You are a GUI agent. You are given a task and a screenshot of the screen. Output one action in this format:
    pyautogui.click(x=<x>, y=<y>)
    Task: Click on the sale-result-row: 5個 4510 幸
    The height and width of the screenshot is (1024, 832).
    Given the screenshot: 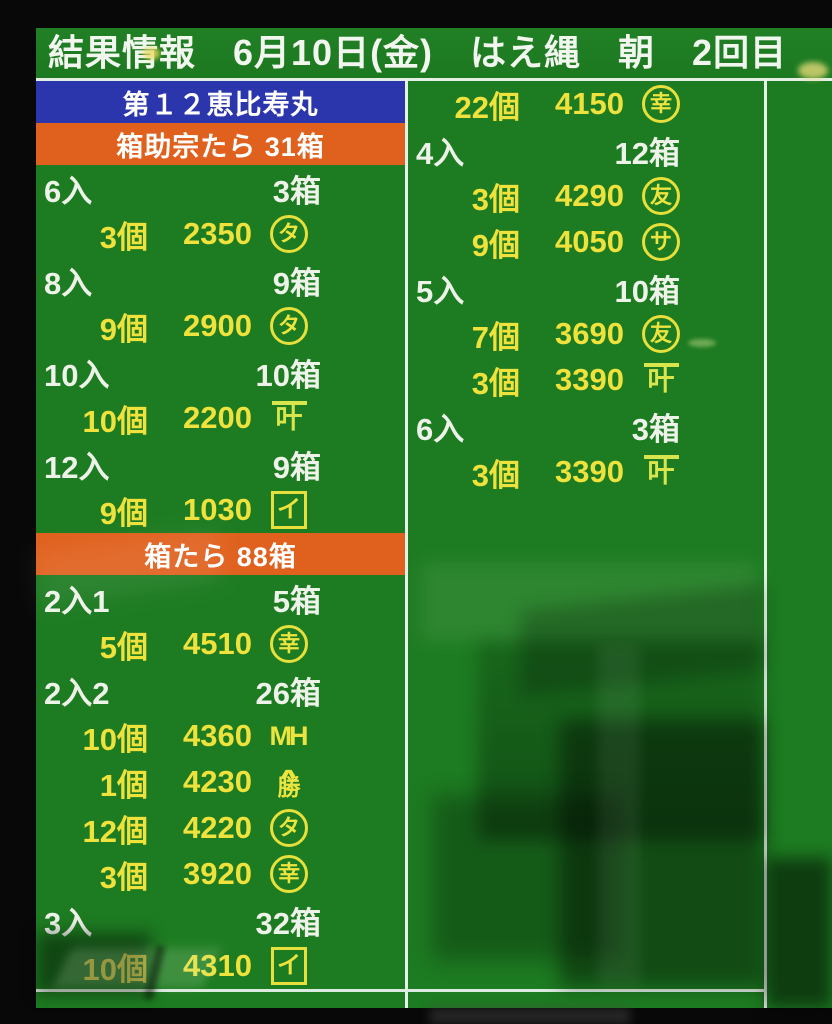 What is the action you would take?
    pyautogui.click(x=220, y=644)
    